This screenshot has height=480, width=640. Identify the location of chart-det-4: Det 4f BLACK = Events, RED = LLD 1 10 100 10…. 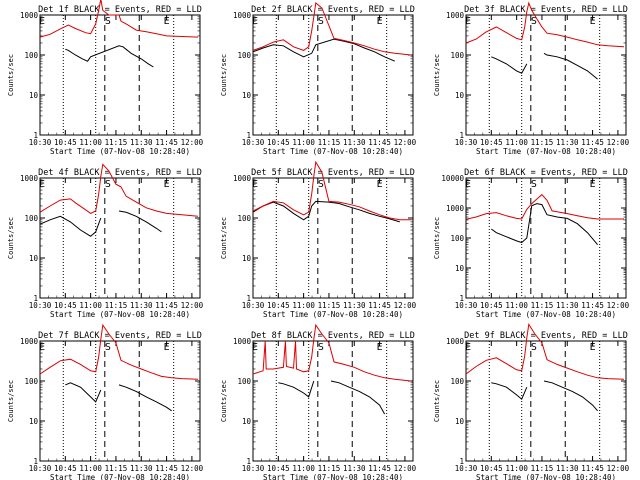
(105, 241).